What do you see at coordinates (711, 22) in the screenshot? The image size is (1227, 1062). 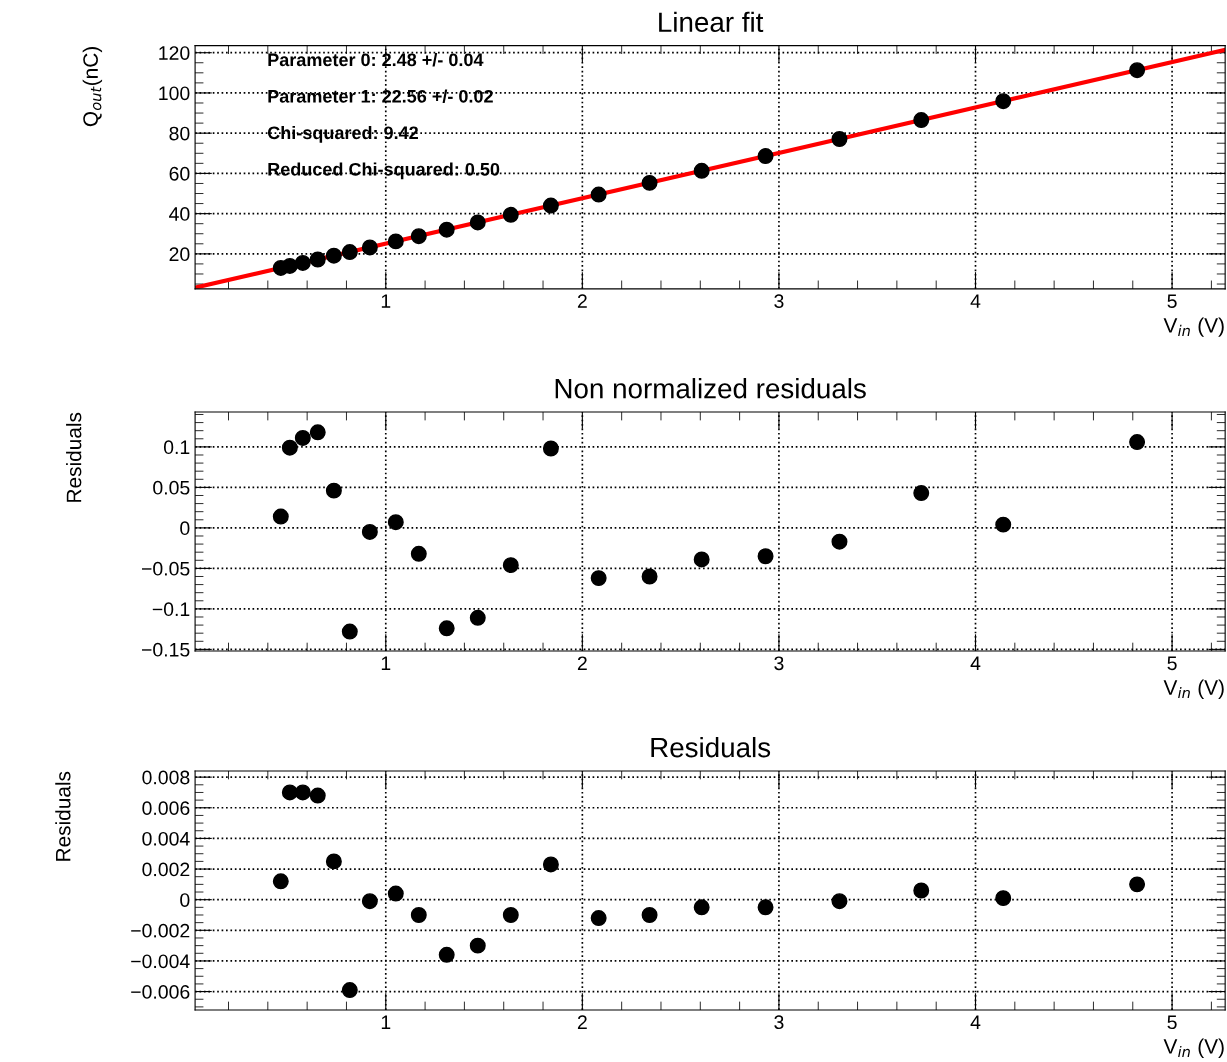 I see `chart-title: Linear fit` at bounding box center [711, 22].